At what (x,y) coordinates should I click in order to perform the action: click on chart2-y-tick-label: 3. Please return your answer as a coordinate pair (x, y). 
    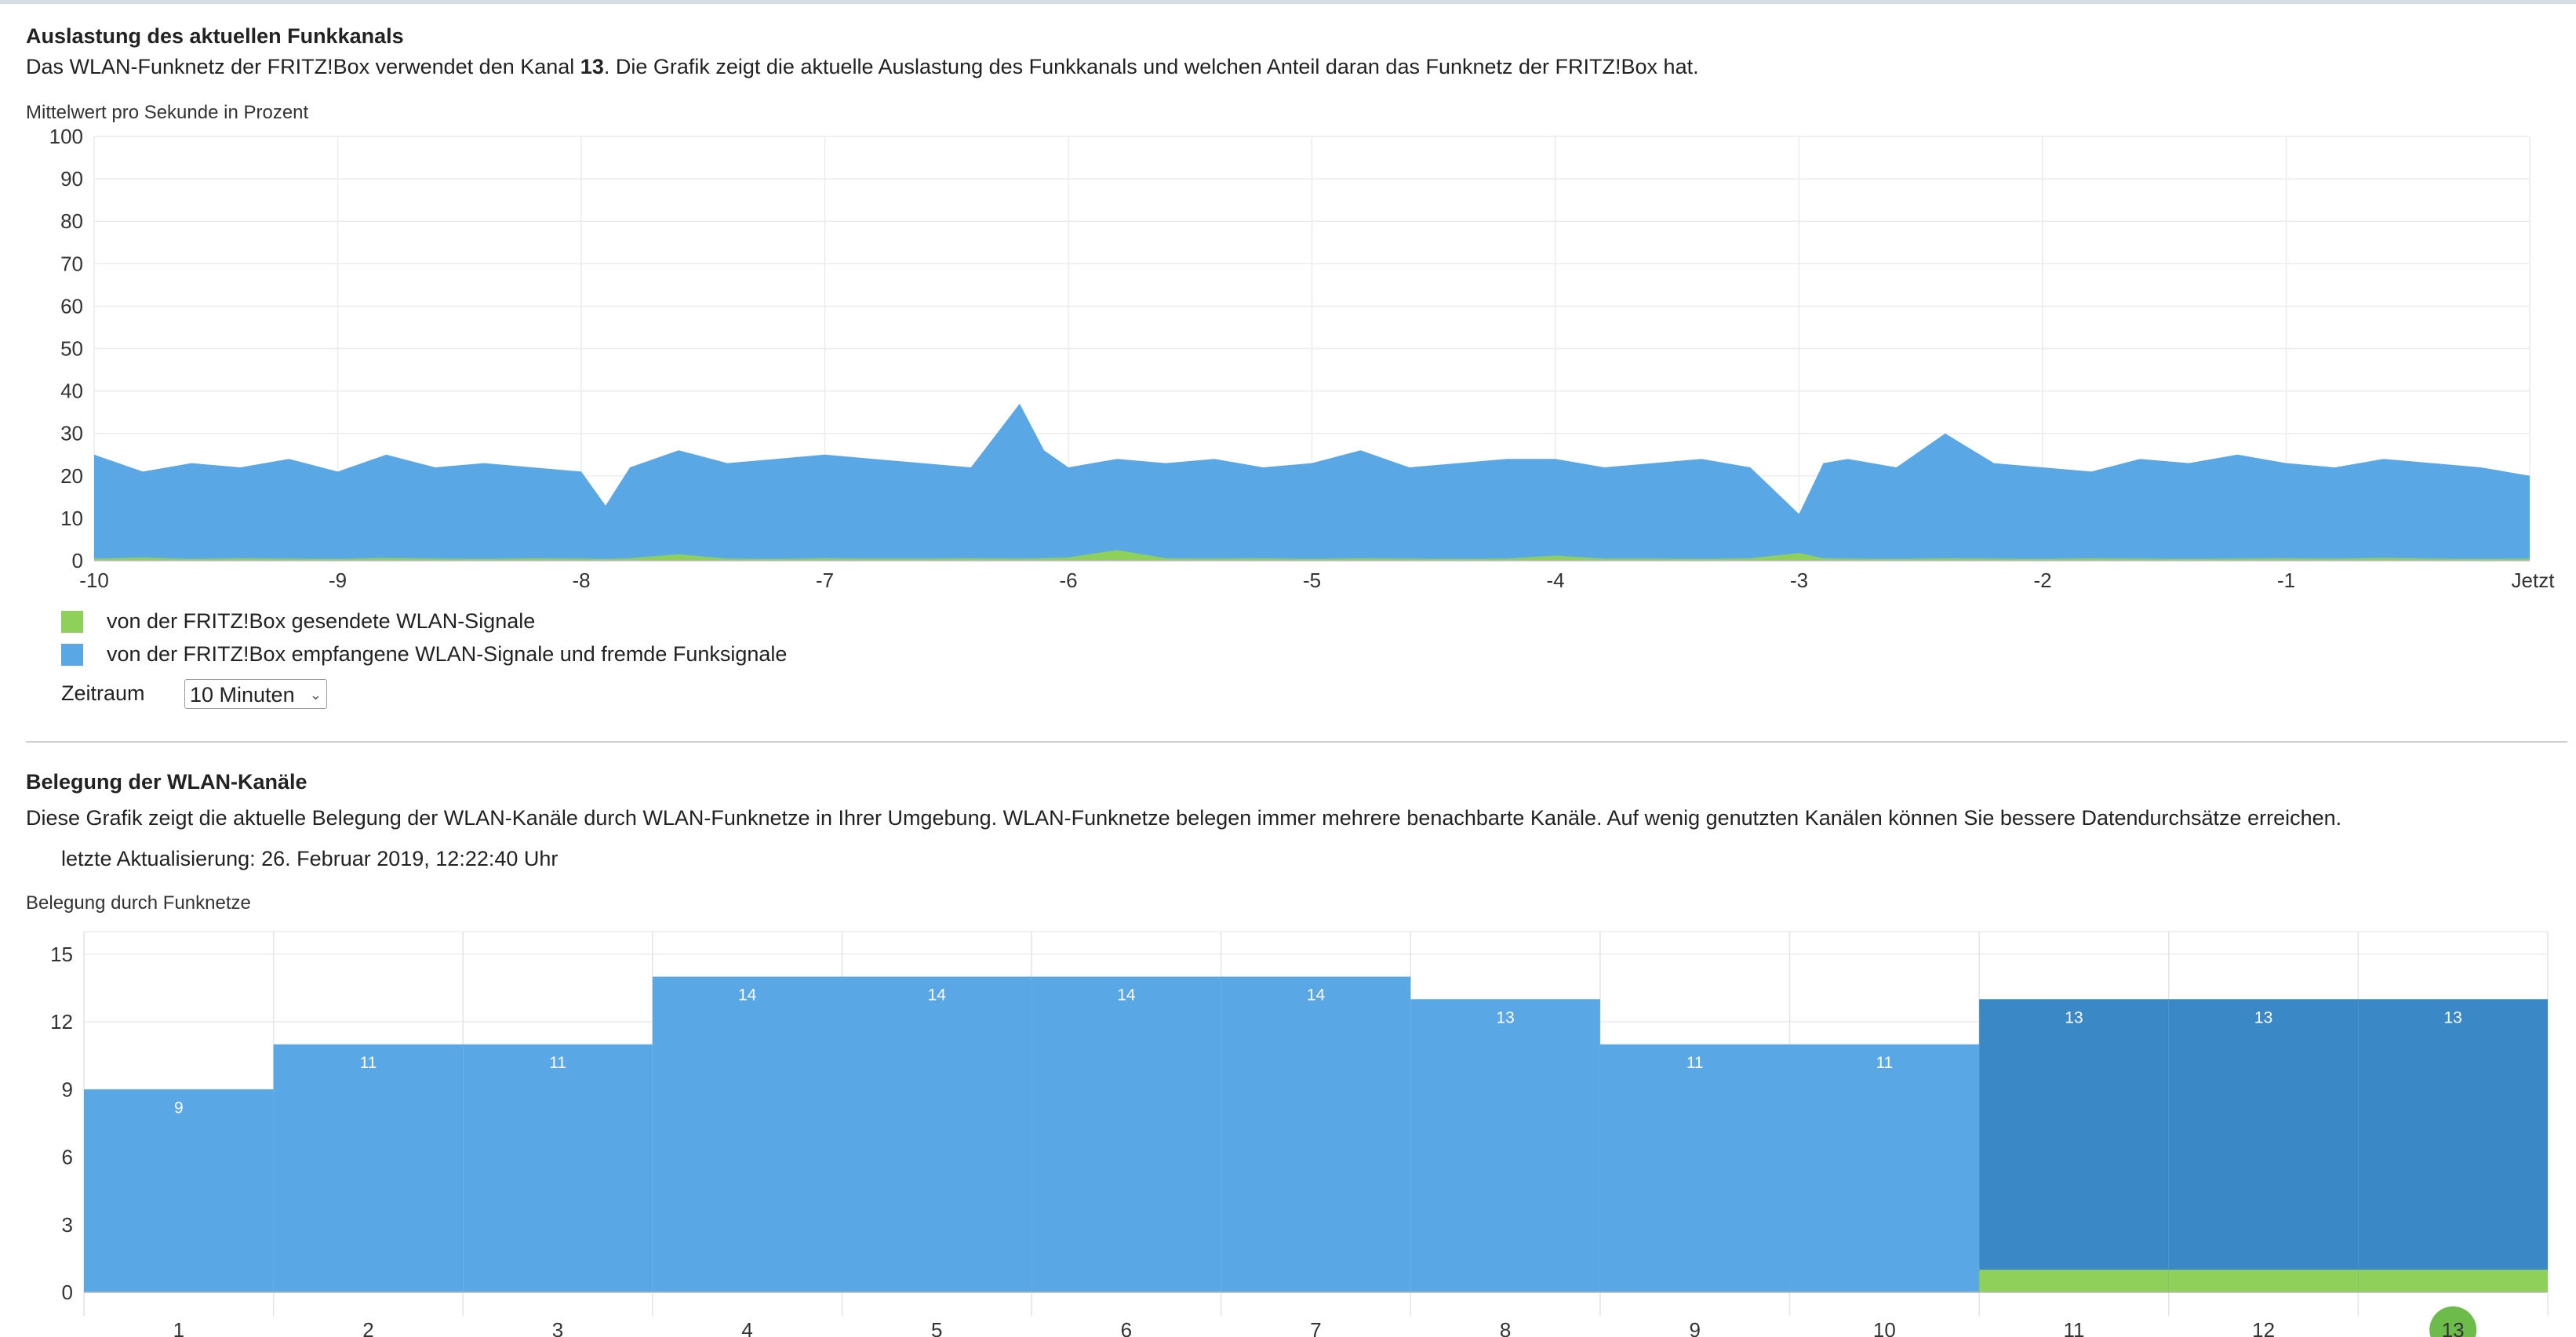
    Looking at the image, I should click on (67, 1225).